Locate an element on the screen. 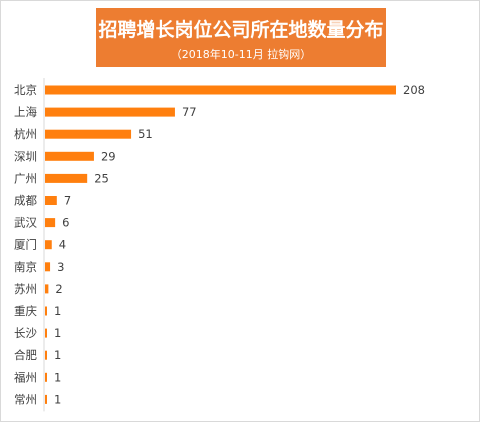 The height and width of the screenshot is (422, 480). category-label: 重庆 is located at coordinates (25, 311).